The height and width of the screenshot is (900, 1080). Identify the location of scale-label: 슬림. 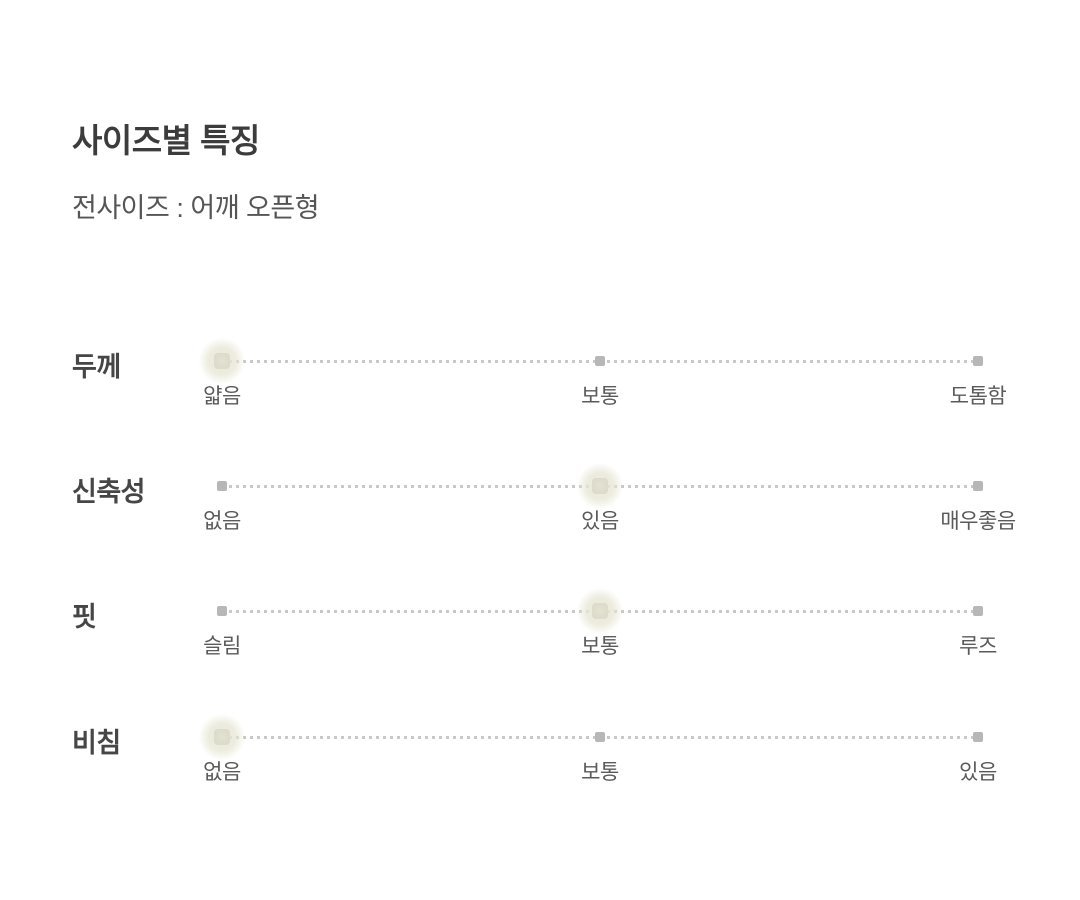
(222, 646).